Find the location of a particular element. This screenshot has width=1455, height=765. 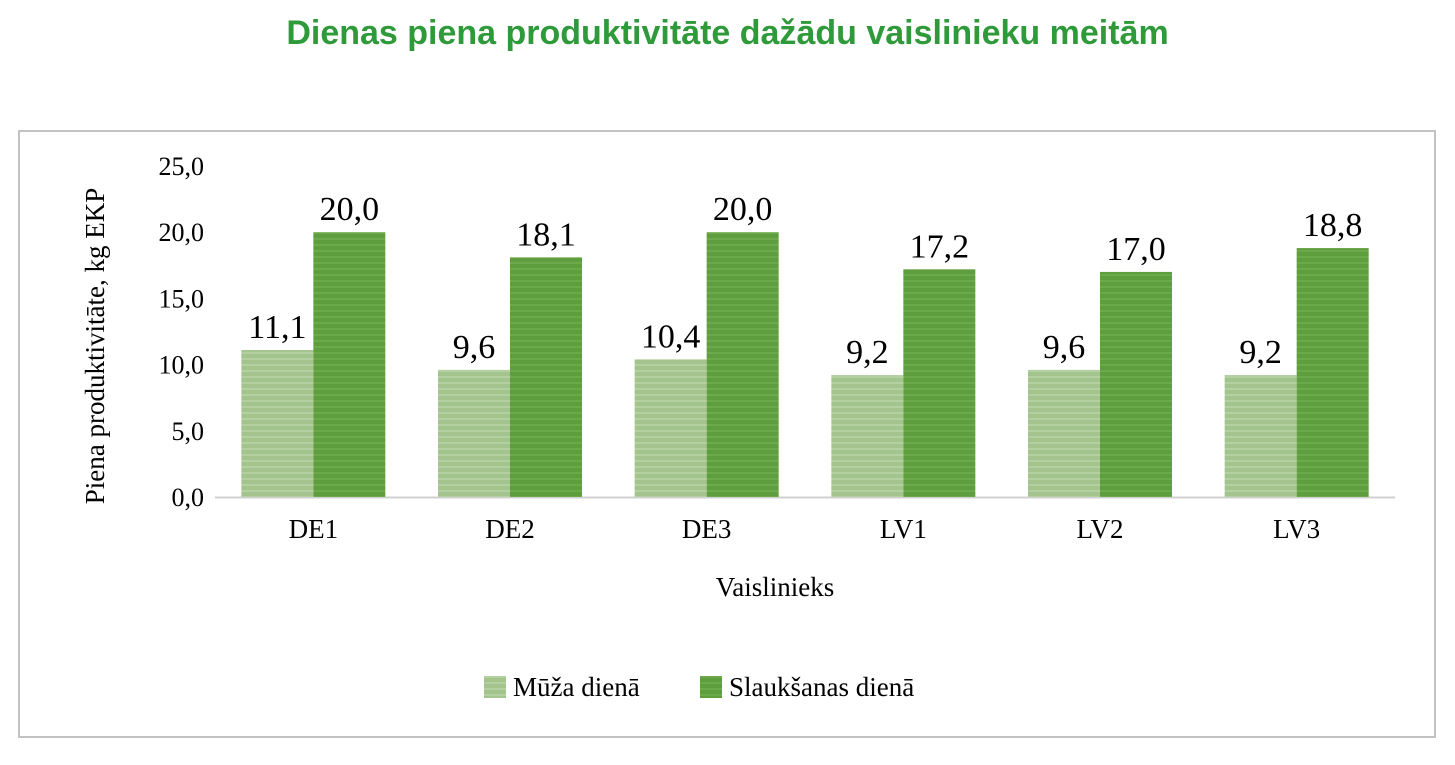

data-label: 17,2 is located at coordinates (940, 246).